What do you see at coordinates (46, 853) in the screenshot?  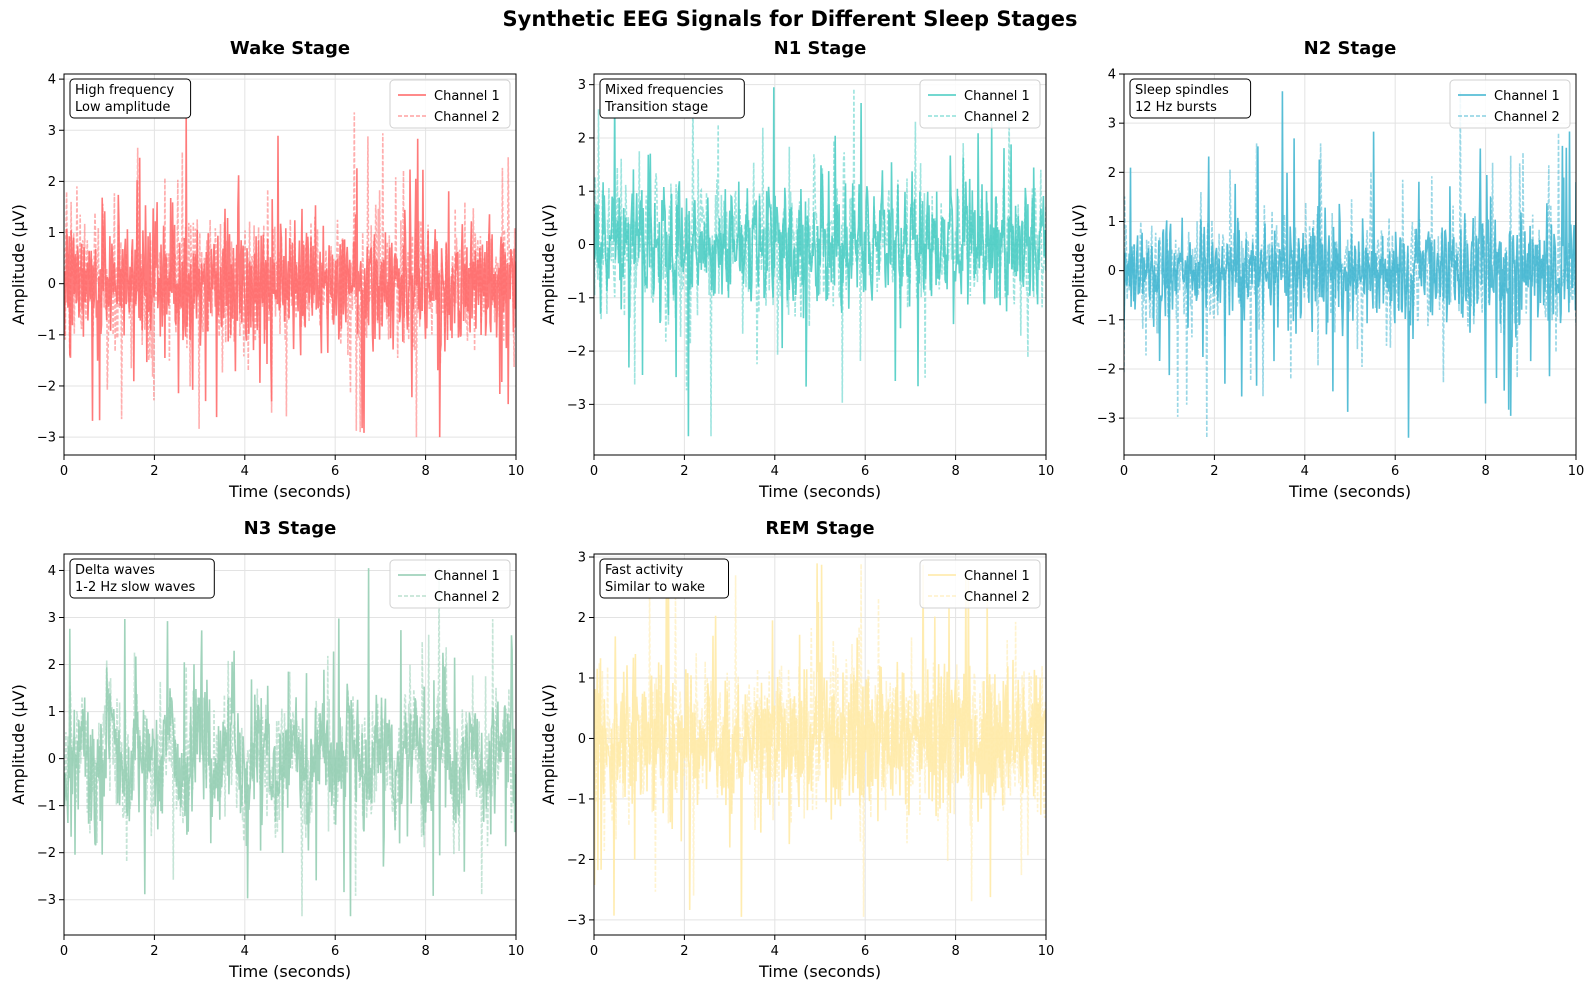 I see `y-tick-label: −2` at bounding box center [46, 853].